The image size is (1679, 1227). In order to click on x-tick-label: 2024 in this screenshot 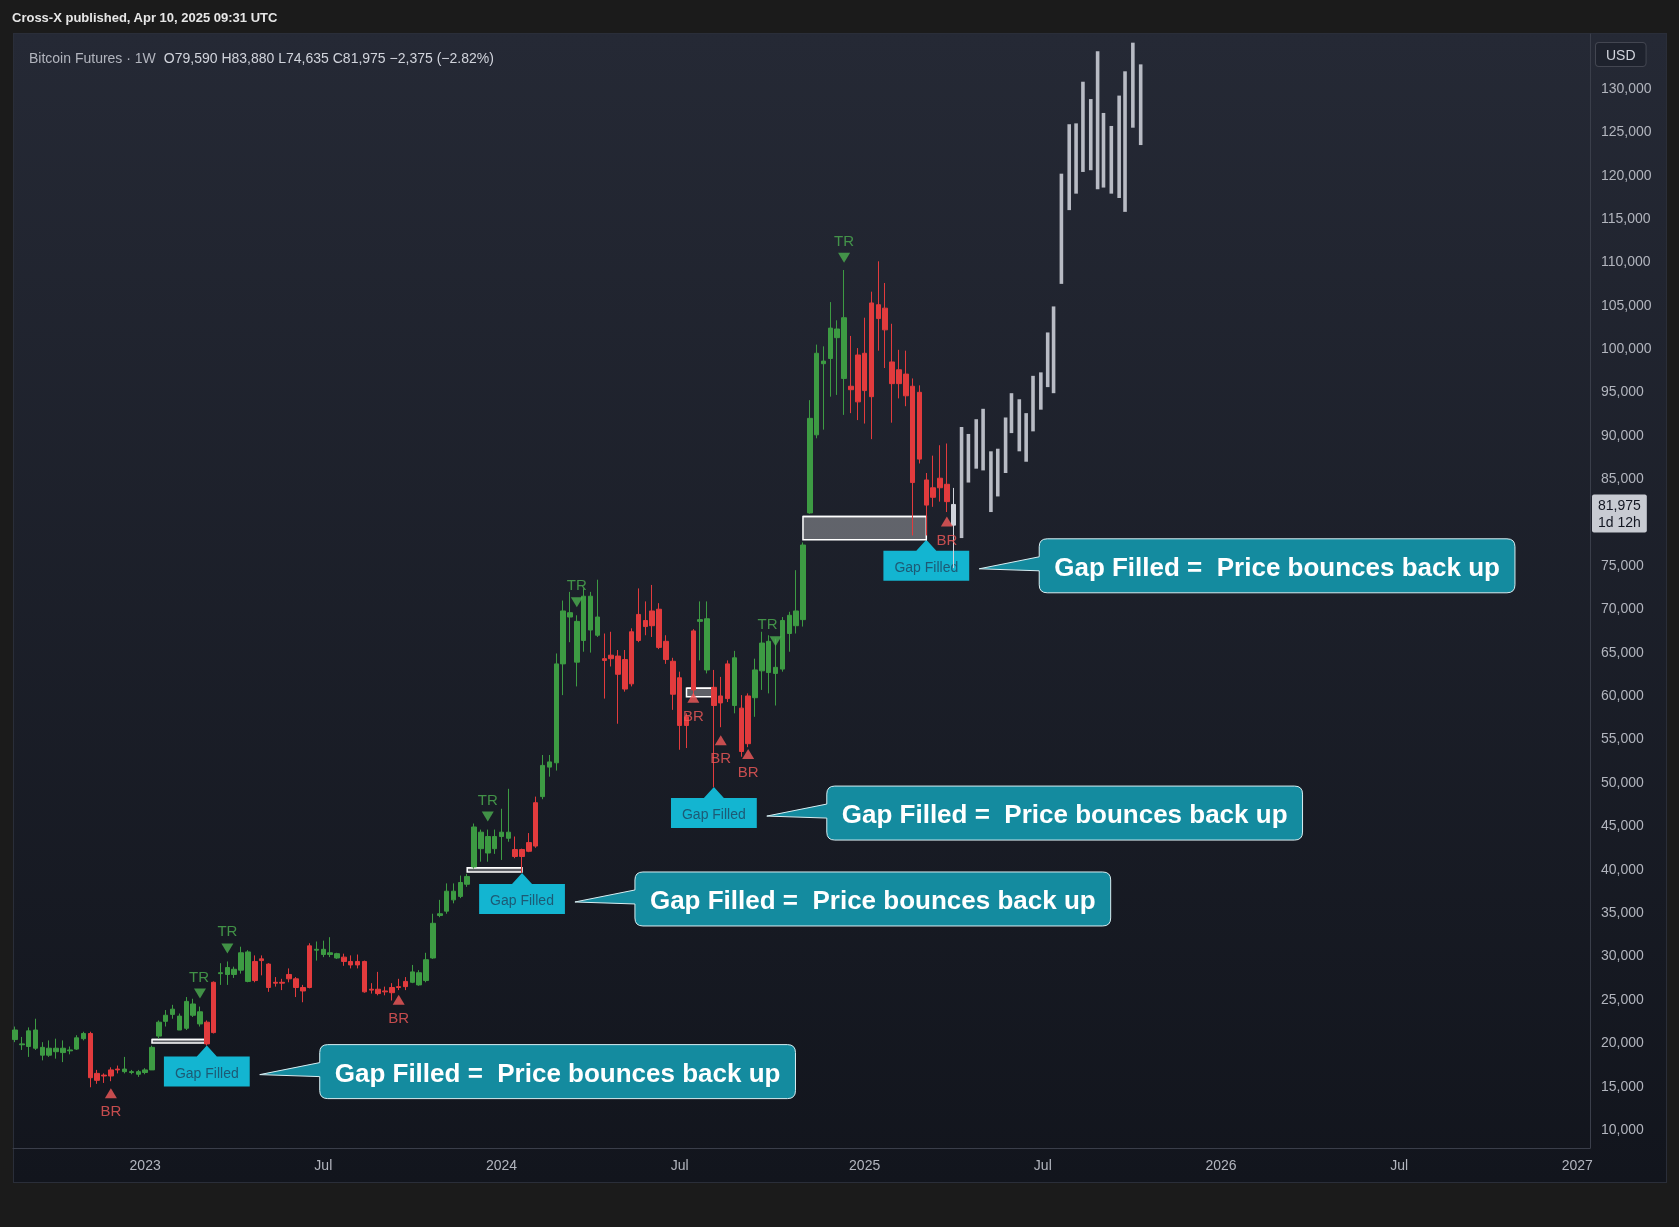, I will do `click(501, 1165)`.